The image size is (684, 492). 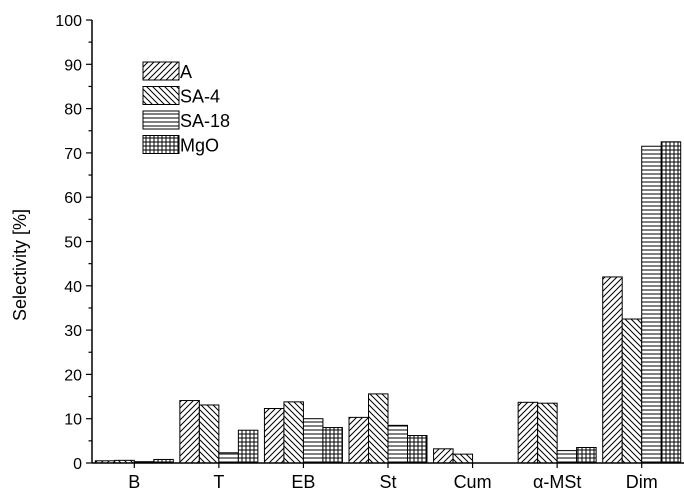 What do you see at coordinates (642, 482) in the screenshot?
I see `x-tick-label: Dim` at bounding box center [642, 482].